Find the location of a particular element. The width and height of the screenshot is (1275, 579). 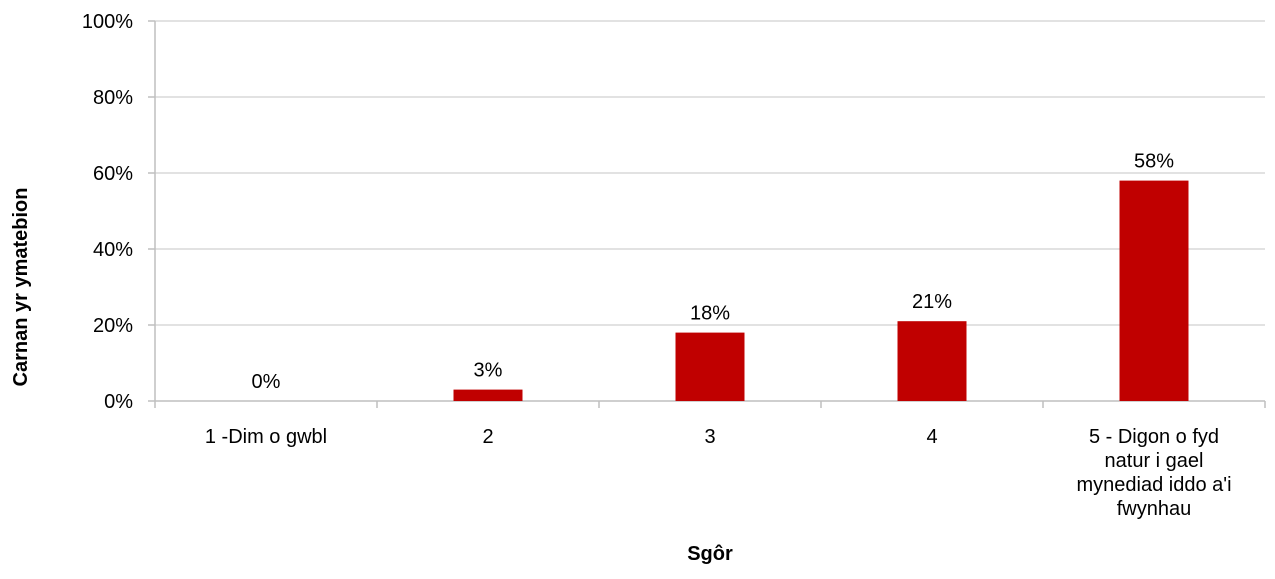

data-label: 3% is located at coordinates (488, 371).